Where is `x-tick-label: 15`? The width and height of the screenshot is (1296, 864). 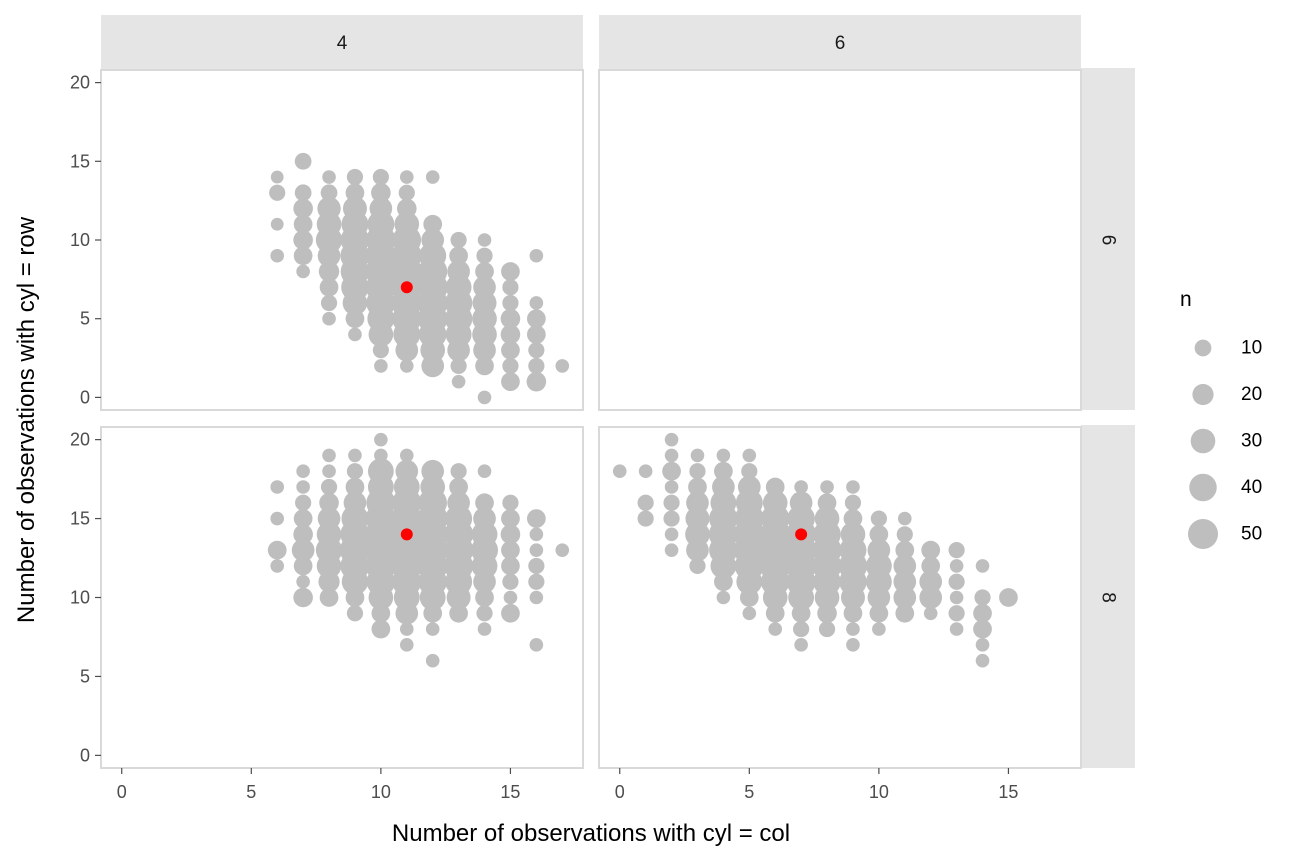 x-tick-label: 15 is located at coordinates (1008, 792).